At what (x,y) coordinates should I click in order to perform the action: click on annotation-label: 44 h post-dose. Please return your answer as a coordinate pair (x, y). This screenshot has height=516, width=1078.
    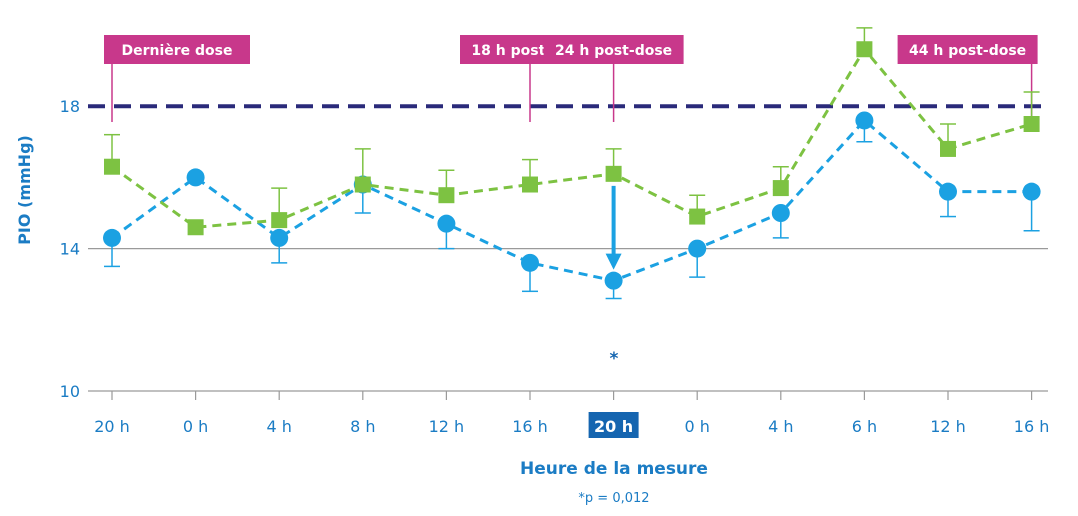
    Looking at the image, I should click on (967, 51).